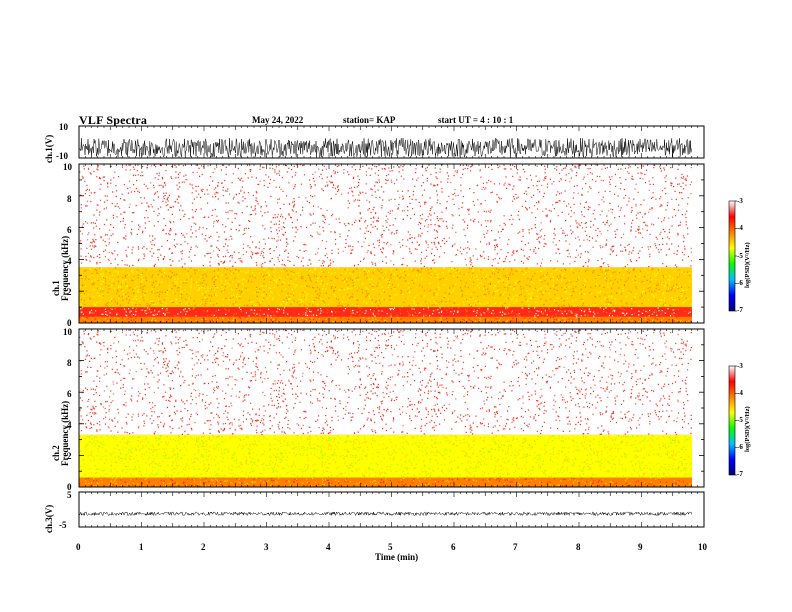 The image size is (792, 612). What do you see at coordinates (203, 547) in the screenshot?
I see `xtick-2: 2` at bounding box center [203, 547].